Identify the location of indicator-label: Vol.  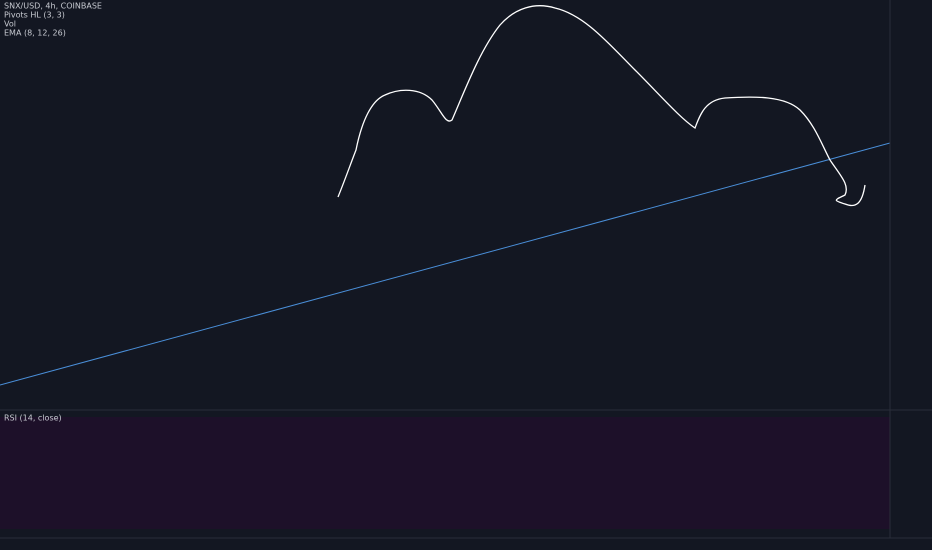
(10, 24).